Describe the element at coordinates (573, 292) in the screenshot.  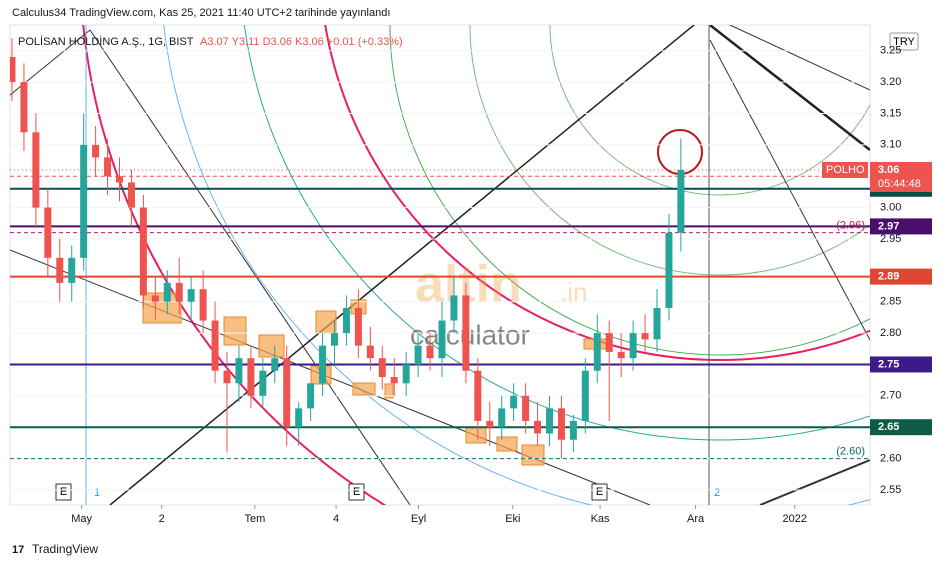
I see `watermark-tld: .in` at that location.